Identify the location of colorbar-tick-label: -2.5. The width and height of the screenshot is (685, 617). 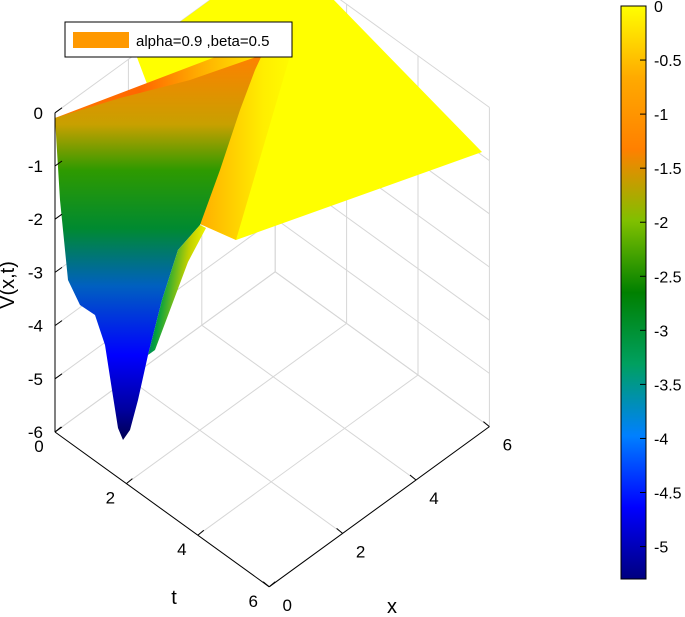
(668, 277).